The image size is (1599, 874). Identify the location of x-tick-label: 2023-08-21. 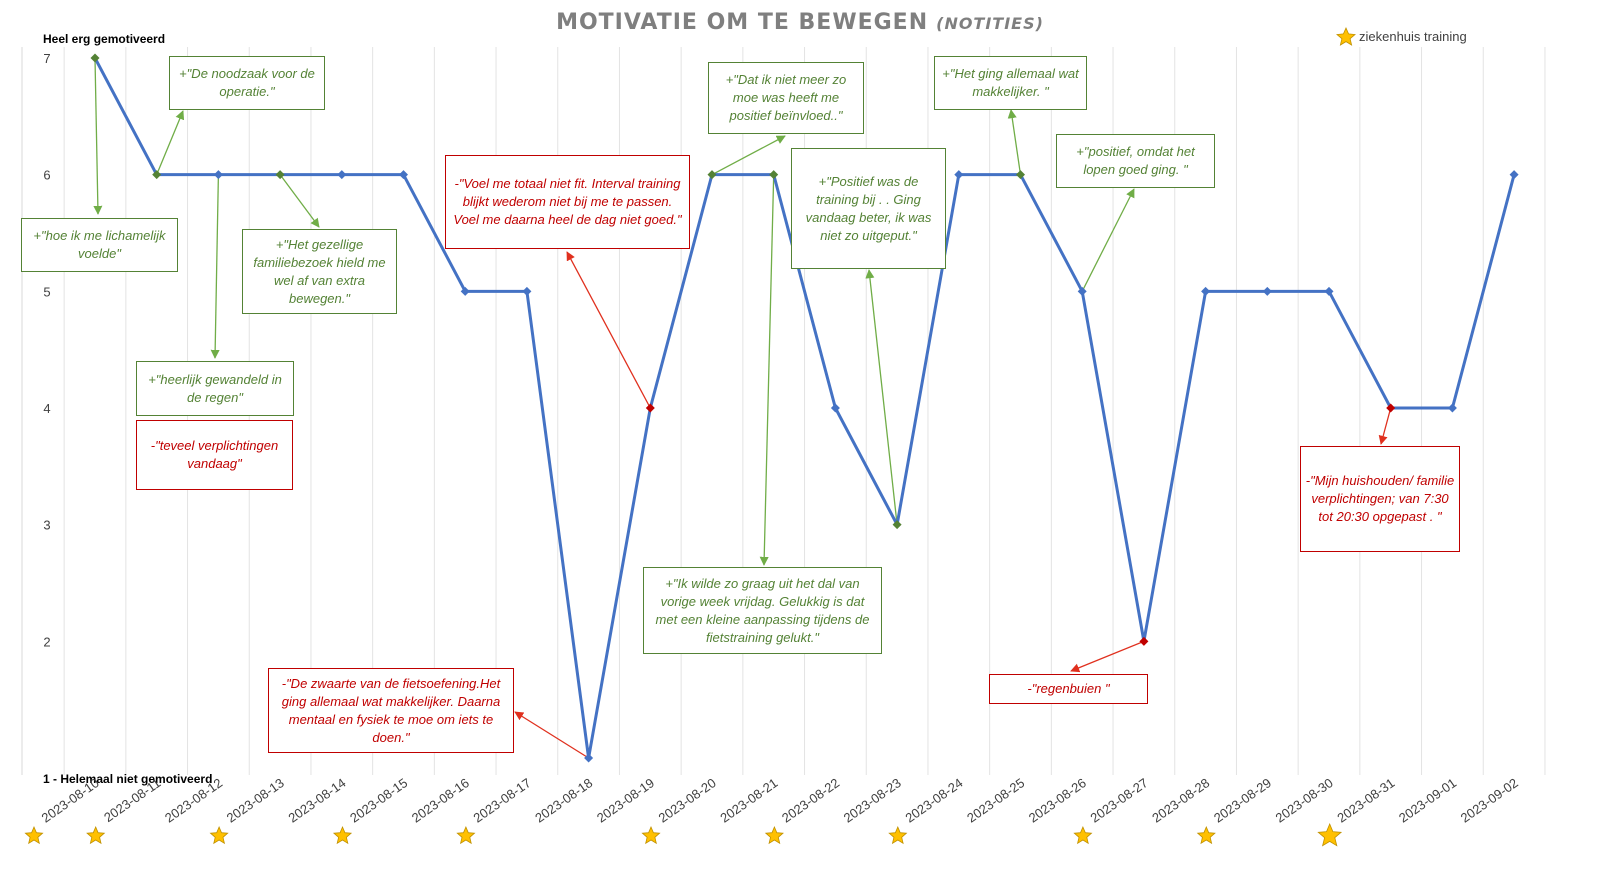
(748, 800).